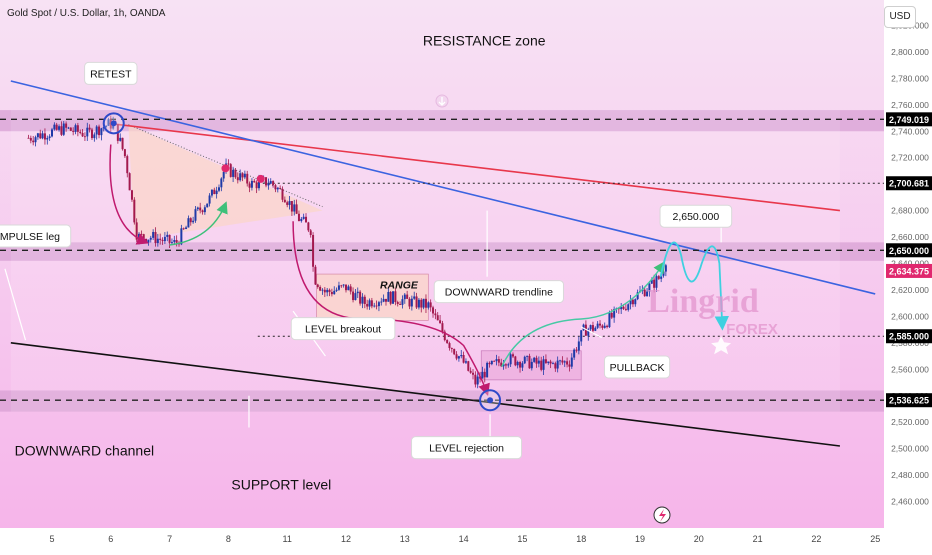 The image size is (932, 555). Describe the element at coordinates (85, 450) in the screenshot. I see `annotation-label: DOWNWARD channel` at that location.